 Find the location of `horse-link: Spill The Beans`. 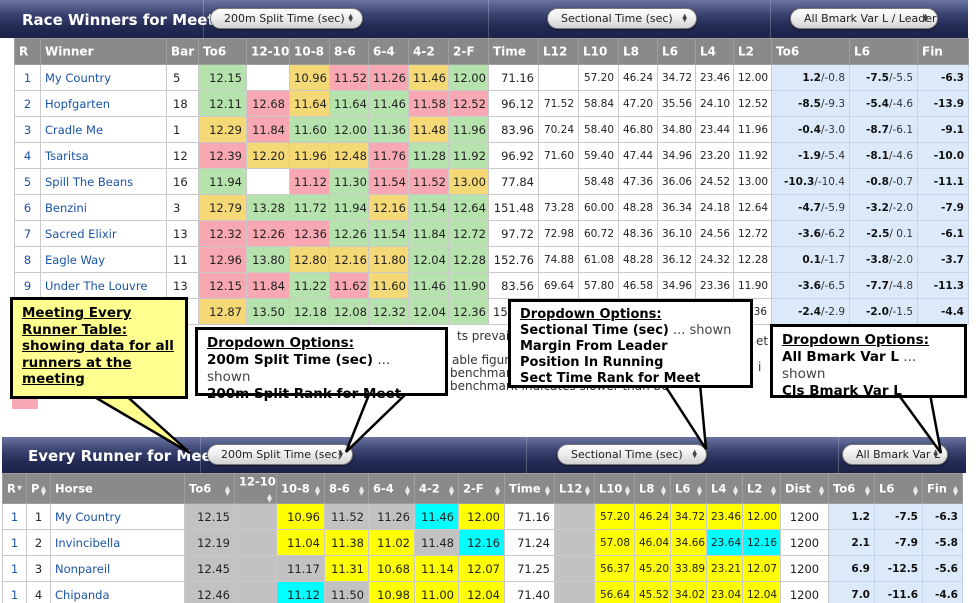

horse-link: Spill The Beans is located at coordinates (103, 181).